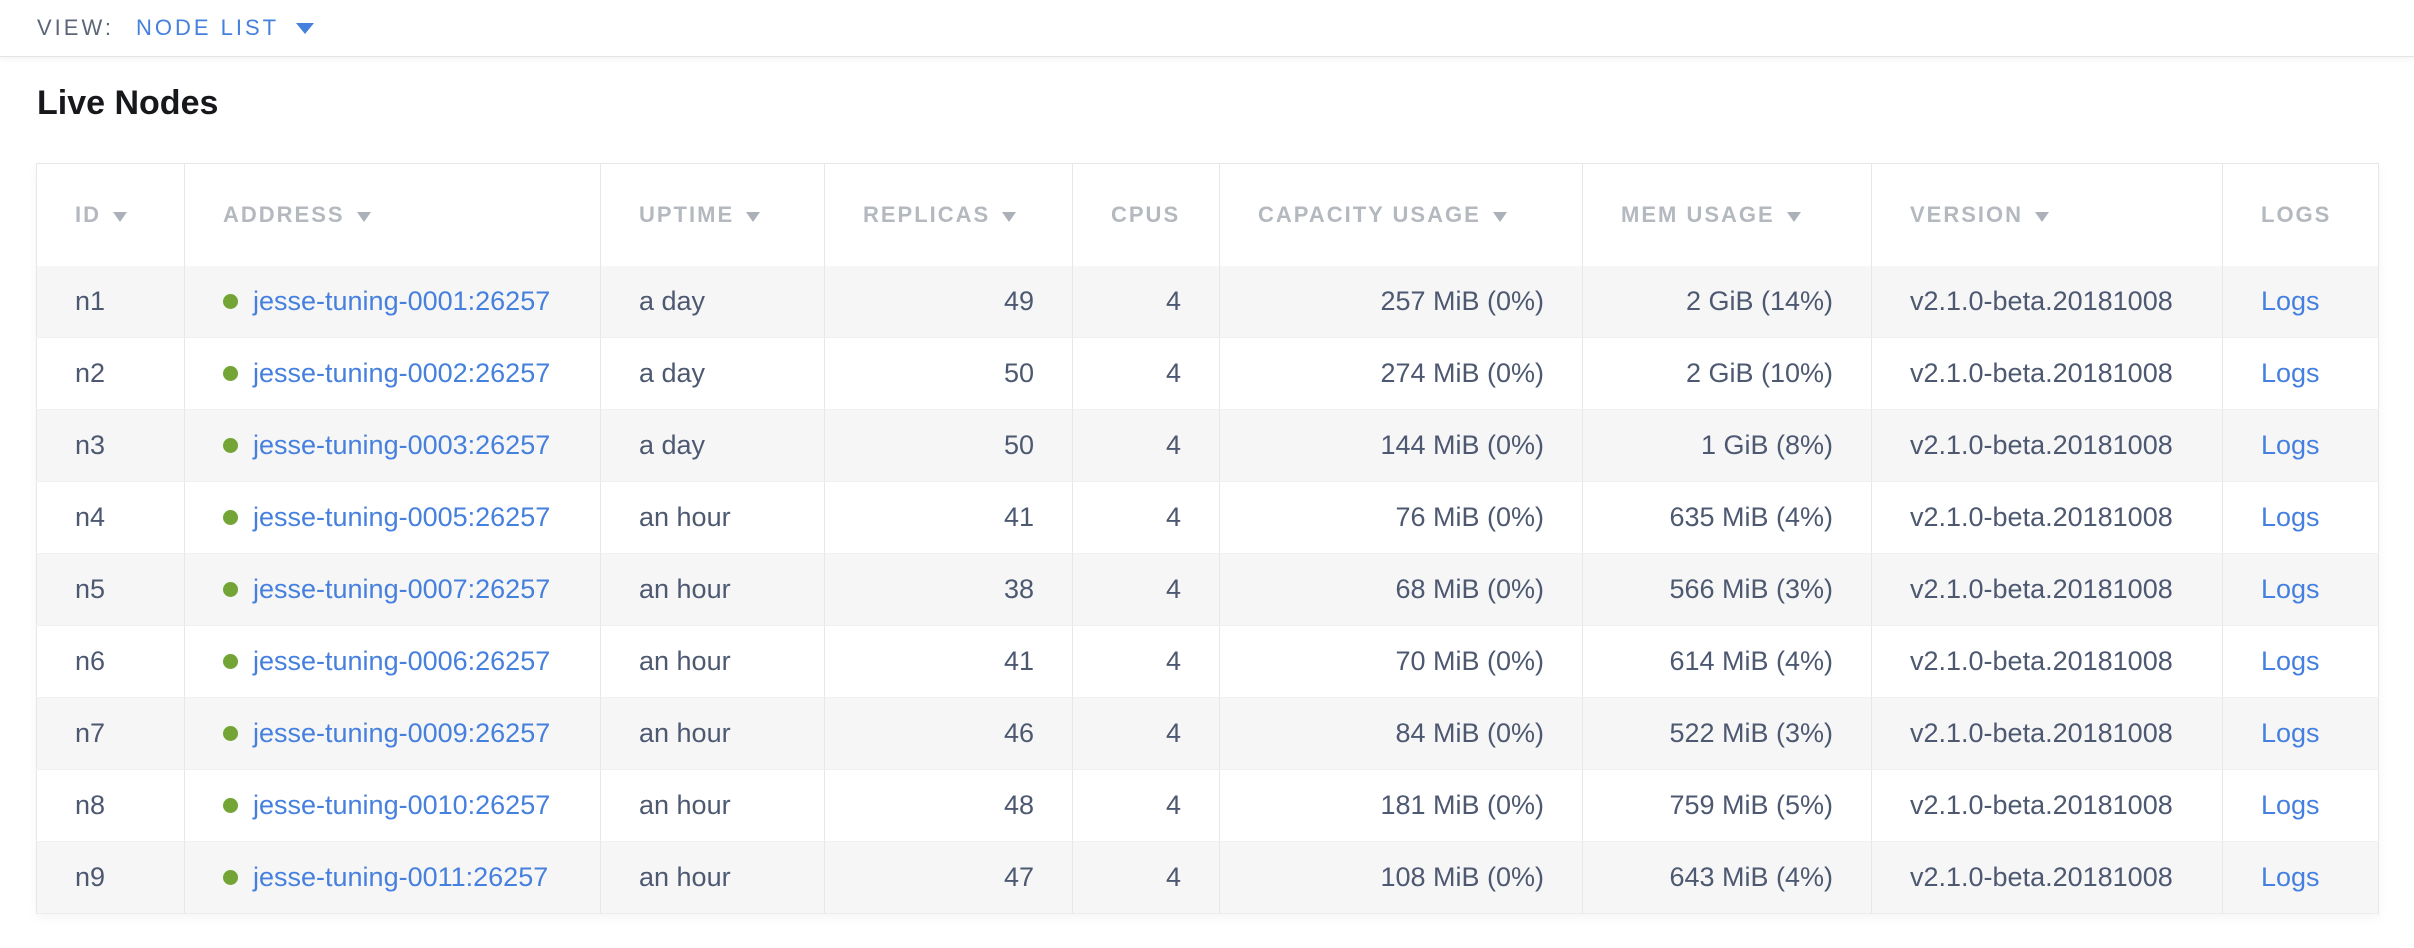  I want to click on column-header-cpus: CPUS, so click(1146, 214).